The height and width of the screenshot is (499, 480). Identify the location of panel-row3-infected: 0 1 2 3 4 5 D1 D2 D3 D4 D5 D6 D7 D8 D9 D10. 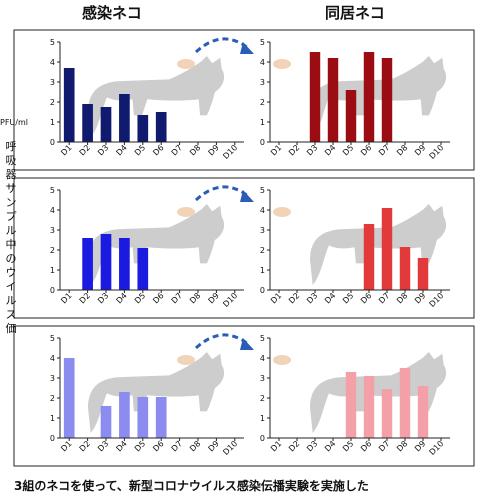
(147, 395).